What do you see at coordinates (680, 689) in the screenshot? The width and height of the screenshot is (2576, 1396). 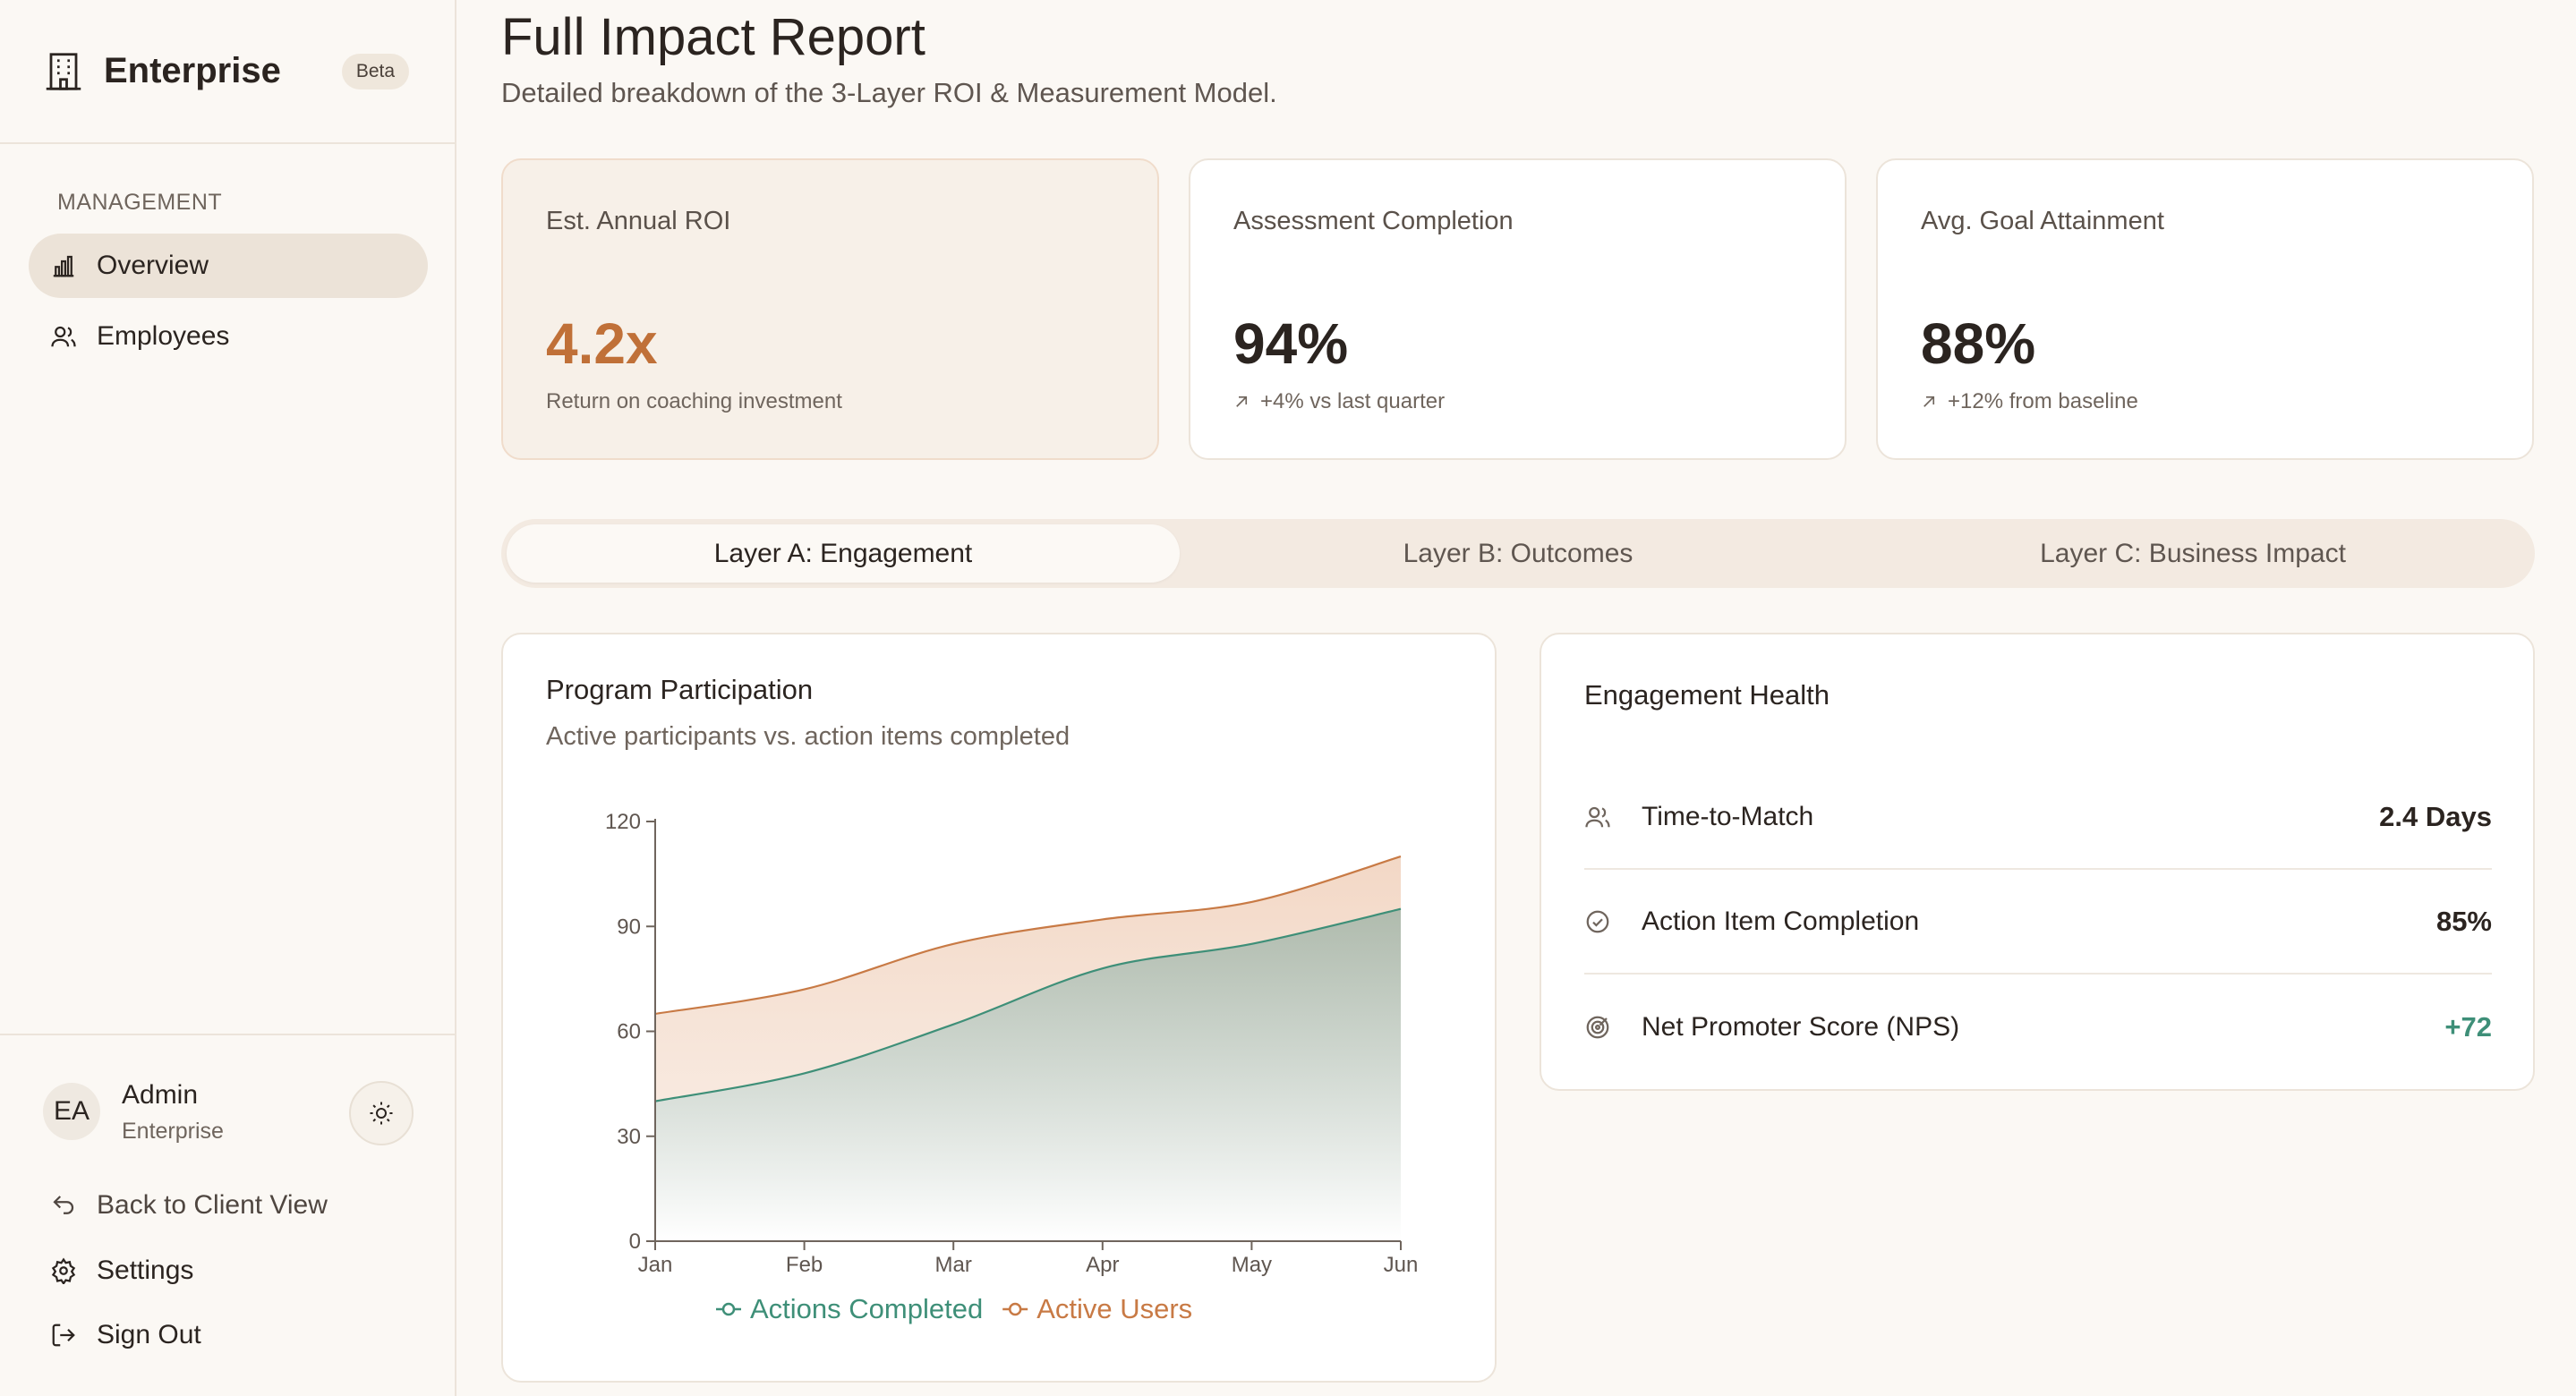 I see `card-title: Program Participation` at bounding box center [680, 689].